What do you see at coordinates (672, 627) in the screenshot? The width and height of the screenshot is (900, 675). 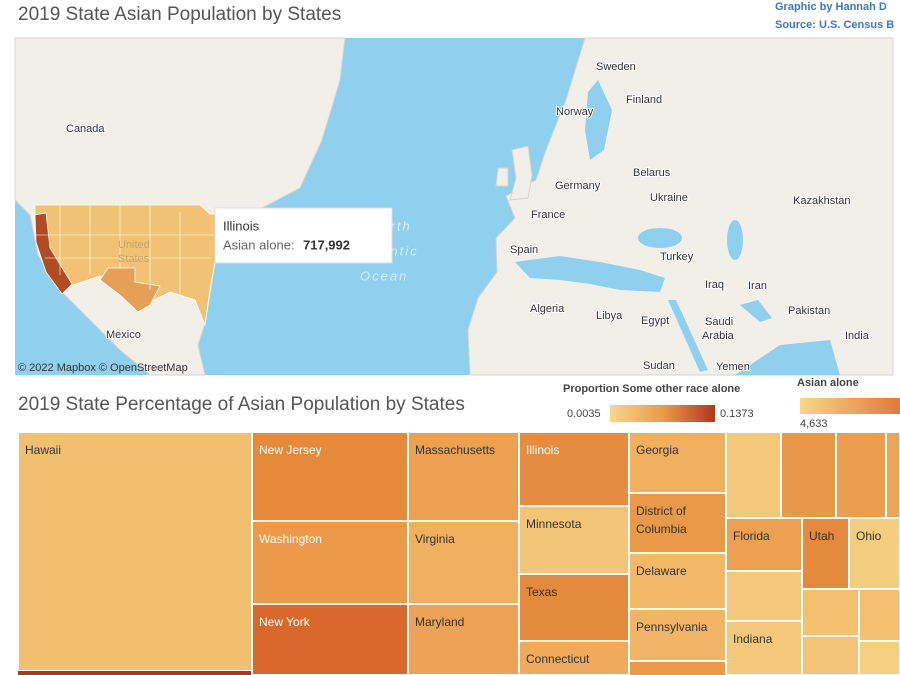 I see `tile-label: Pennsylvania` at bounding box center [672, 627].